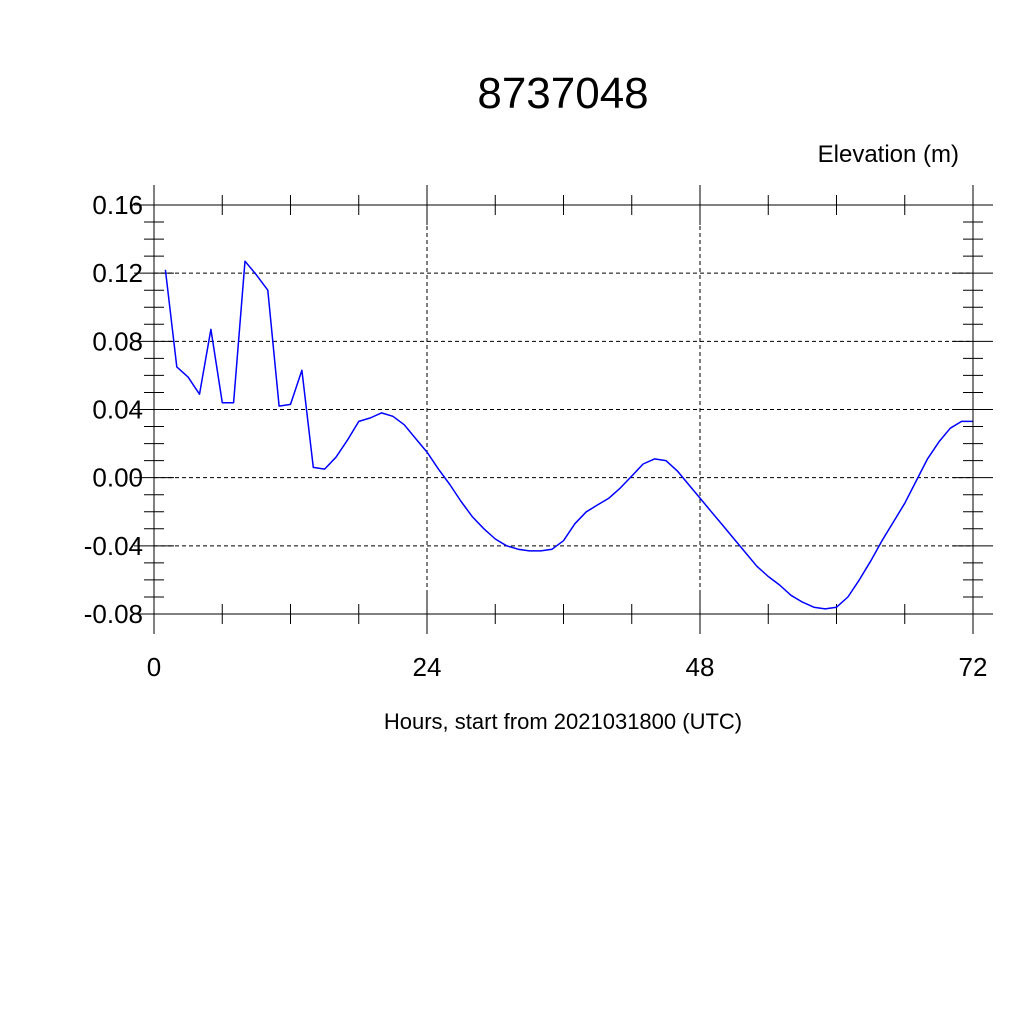 This screenshot has width=1024, height=1024. What do you see at coordinates (427, 667) in the screenshot?
I see `x-tick-label: 24` at bounding box center [427, 667].